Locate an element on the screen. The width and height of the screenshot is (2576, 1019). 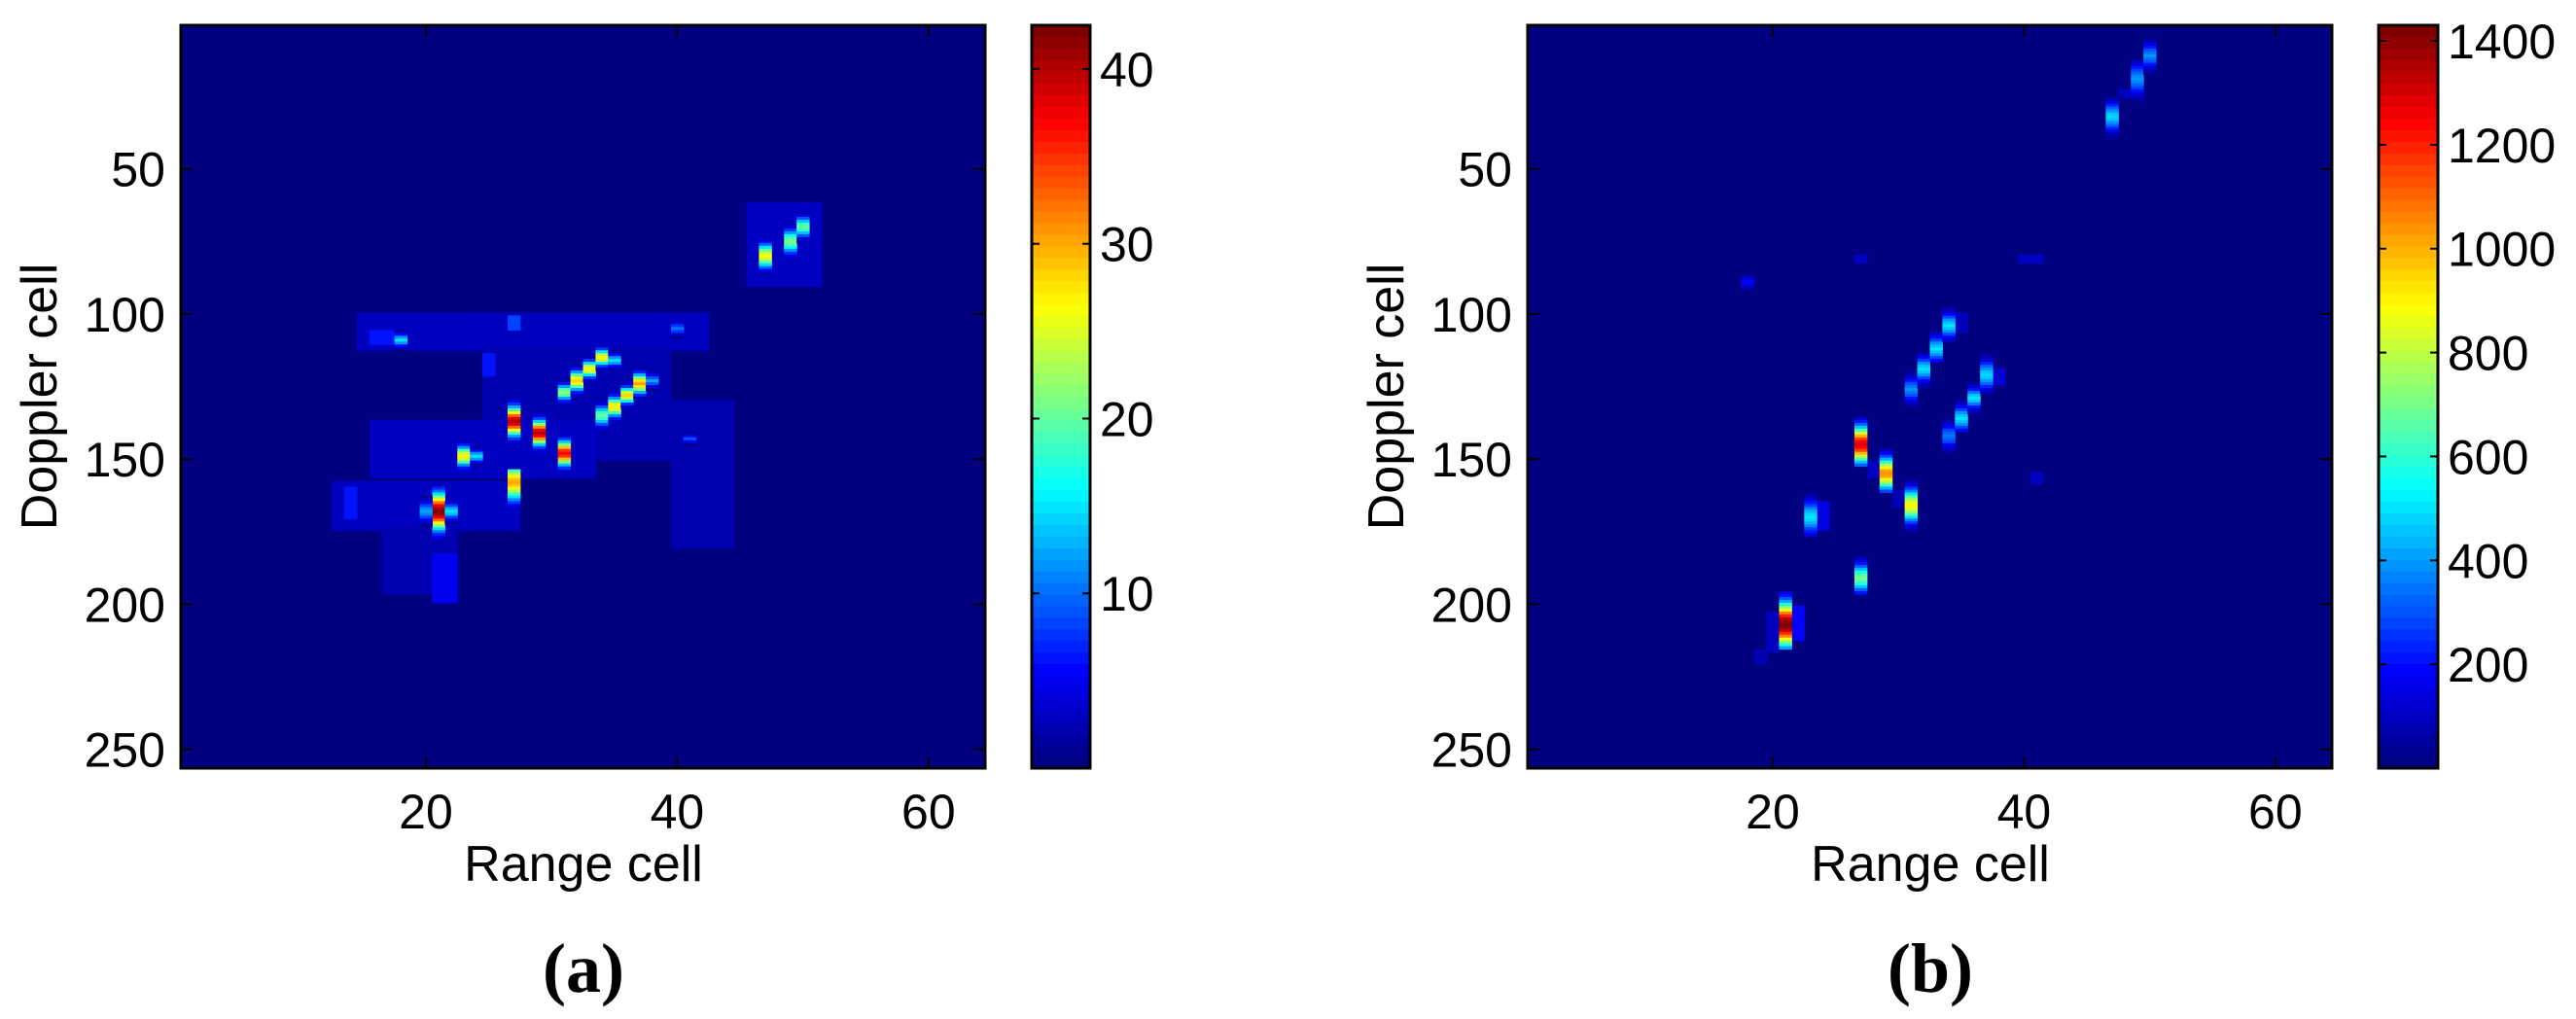
colorbar-tick-label: 1400 is located at coordinates (2502, 42).